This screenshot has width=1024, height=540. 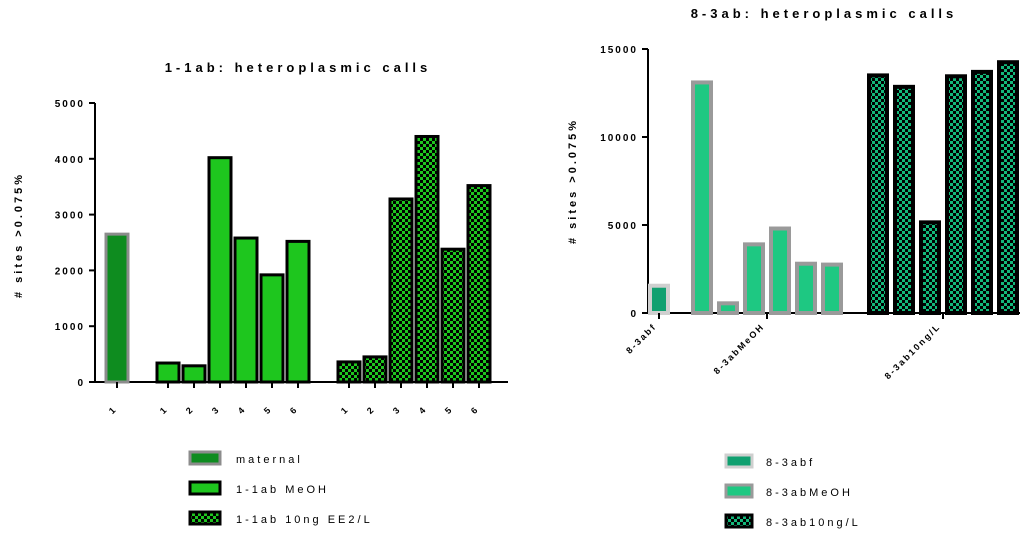 What do you see at coordinates (304, 520) in the screenshot?
I see `legend-label: 1-1ab 10ng EE2/L` at bounding box center [304, 520].